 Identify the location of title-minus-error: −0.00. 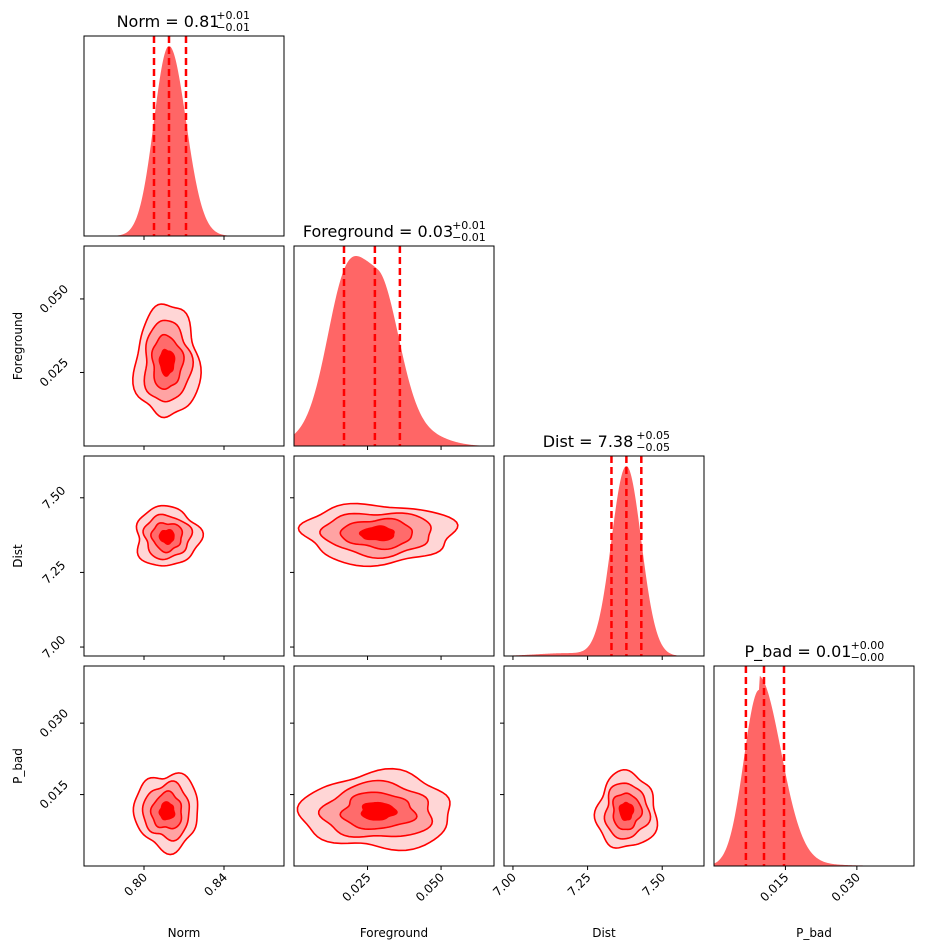
(868, 657).